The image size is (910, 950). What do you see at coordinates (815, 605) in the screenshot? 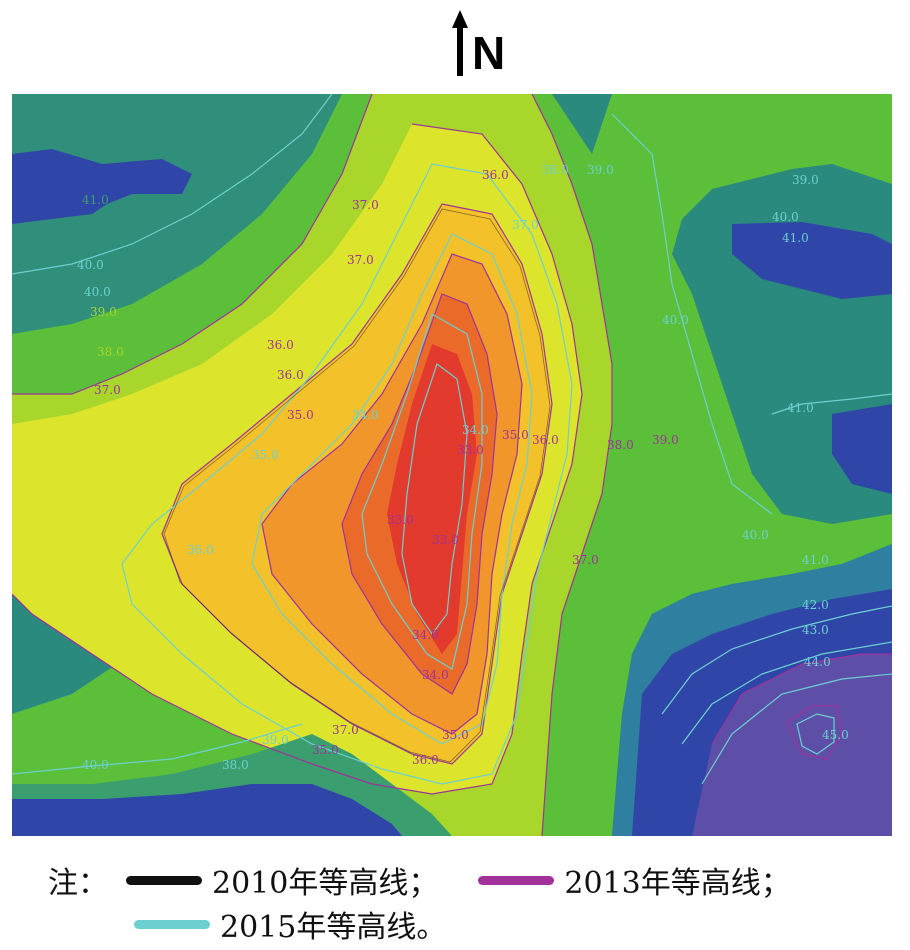
I see `contour-label: 42.0` at bounding box center [815, 605].